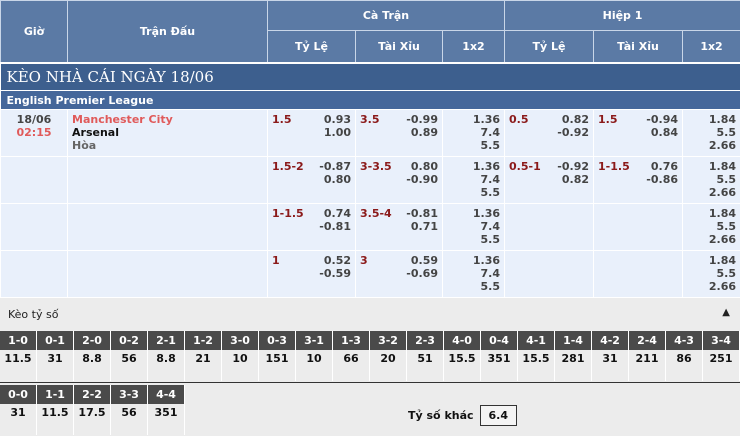 The image size is (740, 436). What do you see at coordinates (370, 314) in the screenshot?
I see `keo-ty-so-header: Kèo tỷ số ▲` at bounding box center [370, 314].